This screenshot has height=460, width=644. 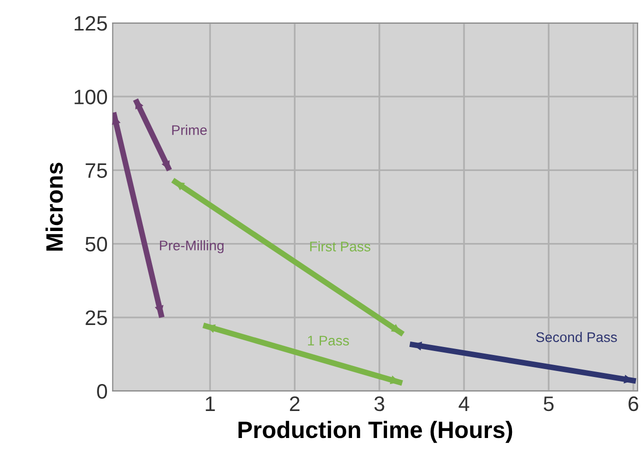 I want to click on x-tick-label: 4, so click(x=464, y=403).